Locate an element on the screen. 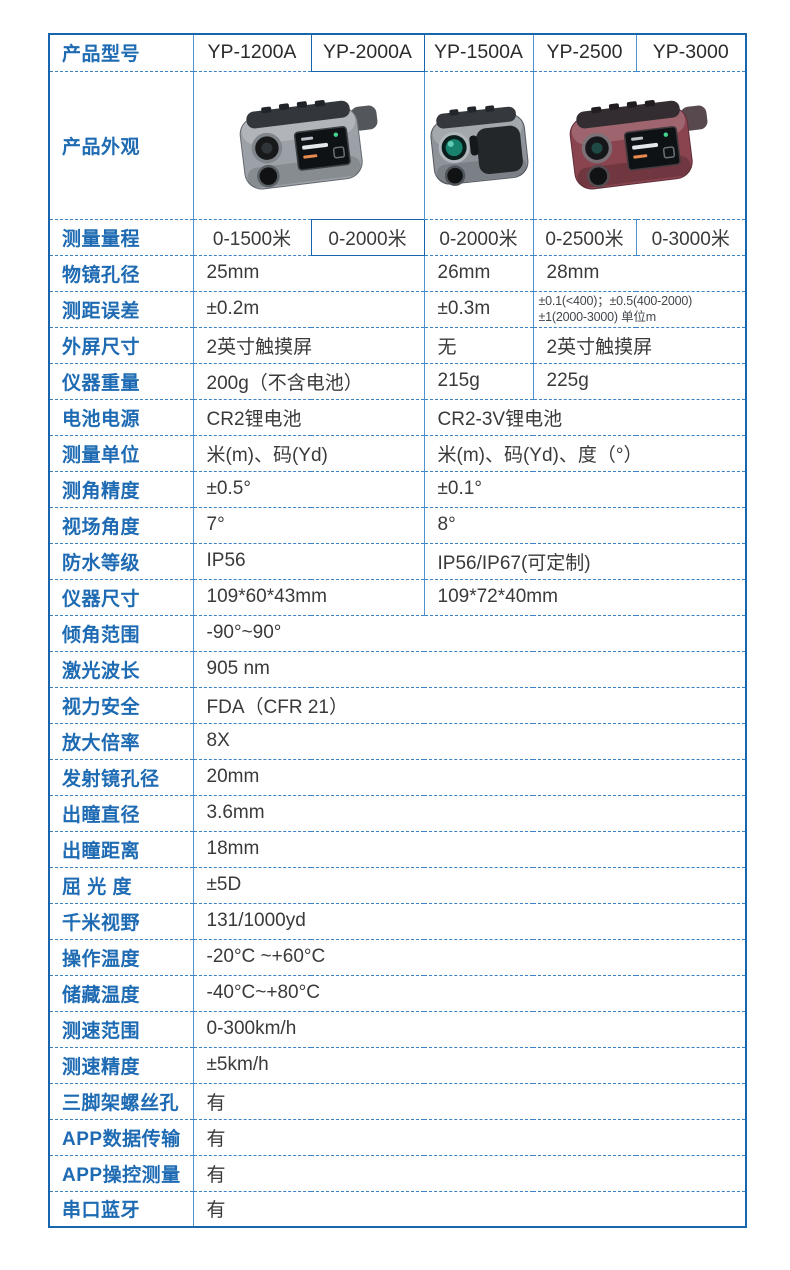  spec-value-range-2: 0-2000米 is located at coordinates (478, 236).